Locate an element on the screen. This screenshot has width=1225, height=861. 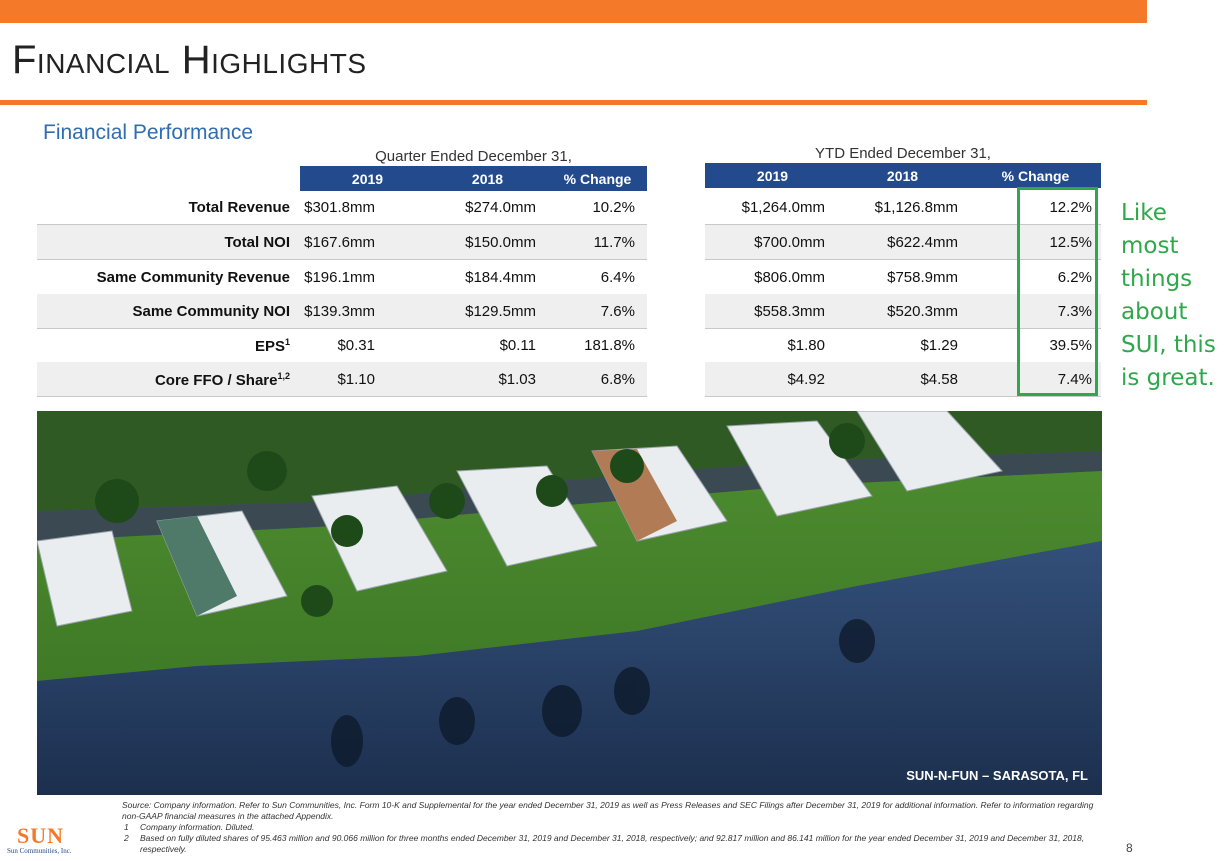
page-number: 8 is located at coordinates (1129, 848).